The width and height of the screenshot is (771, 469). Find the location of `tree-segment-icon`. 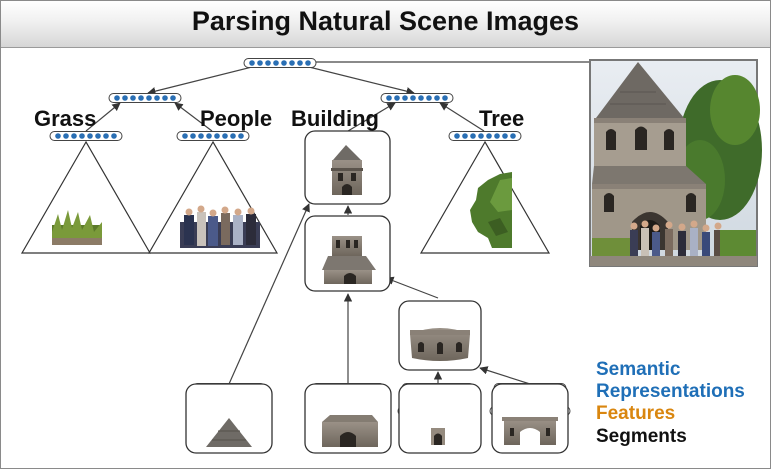

tree-segment-icon is located at coordinates (491, 210).